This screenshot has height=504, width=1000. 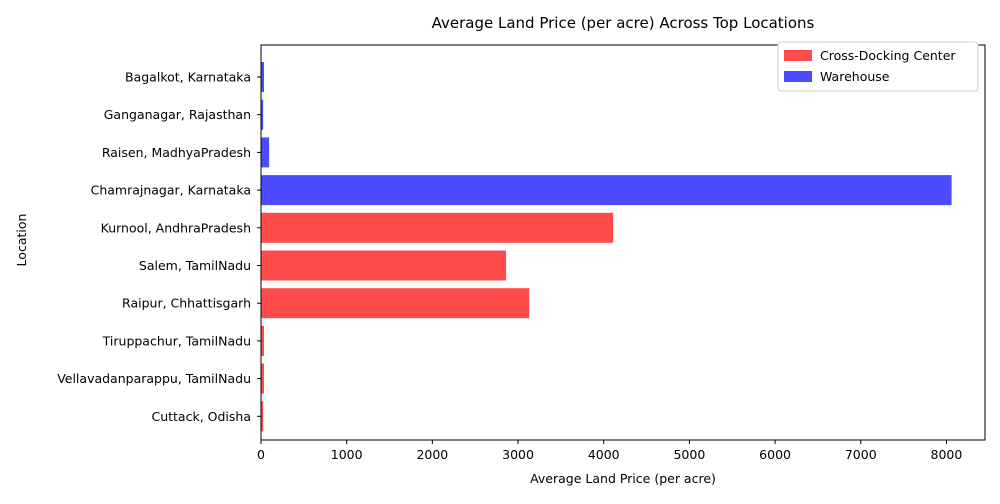 I want to click on legend-box, so click(x=878, y=66).